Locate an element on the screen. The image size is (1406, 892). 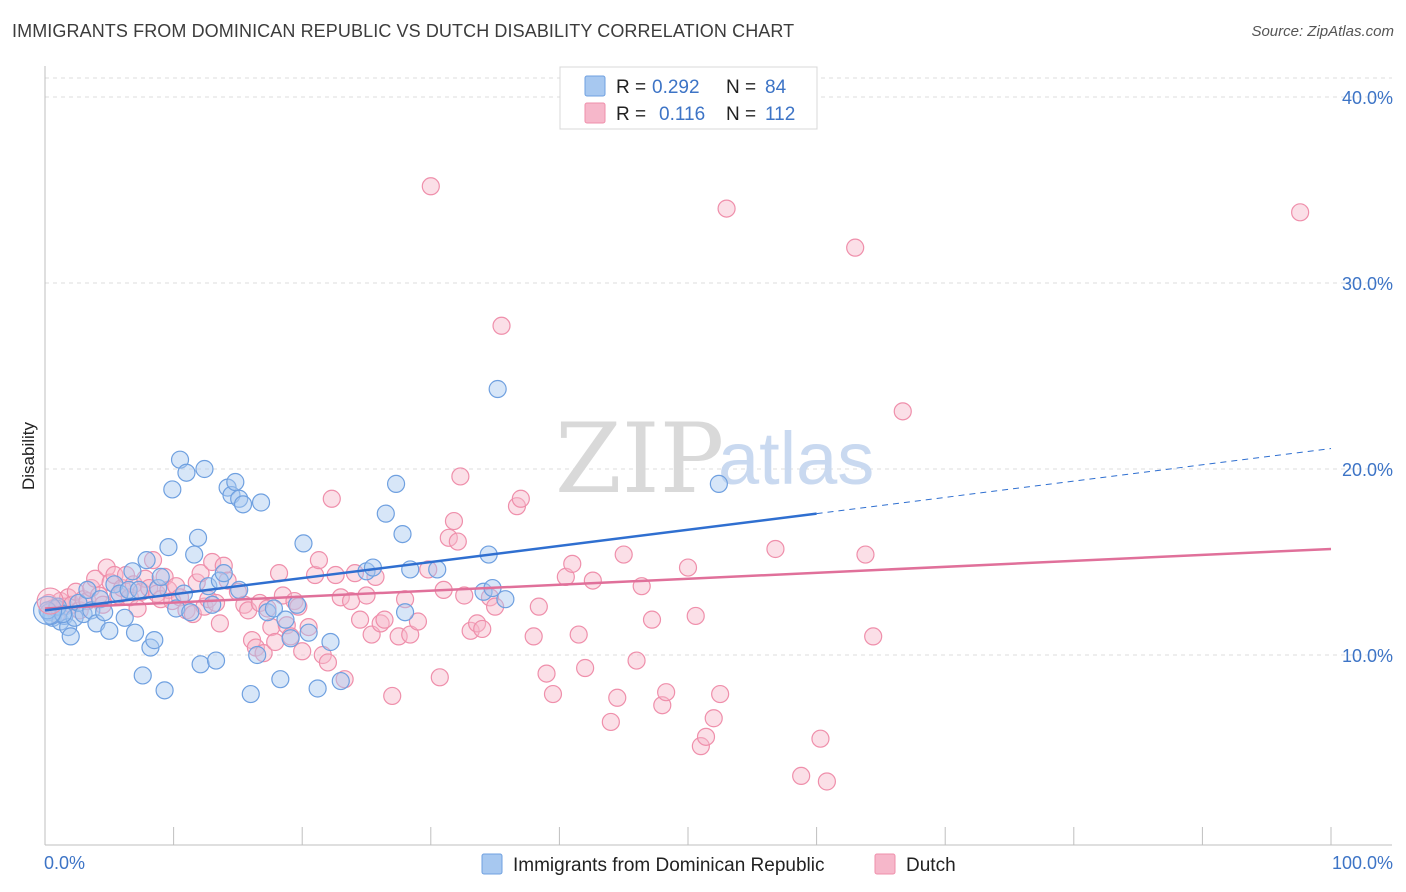
top-legend: R = 0.292 N = 84 R = 0.116 N = 112 is located at coordinates (688, 98).